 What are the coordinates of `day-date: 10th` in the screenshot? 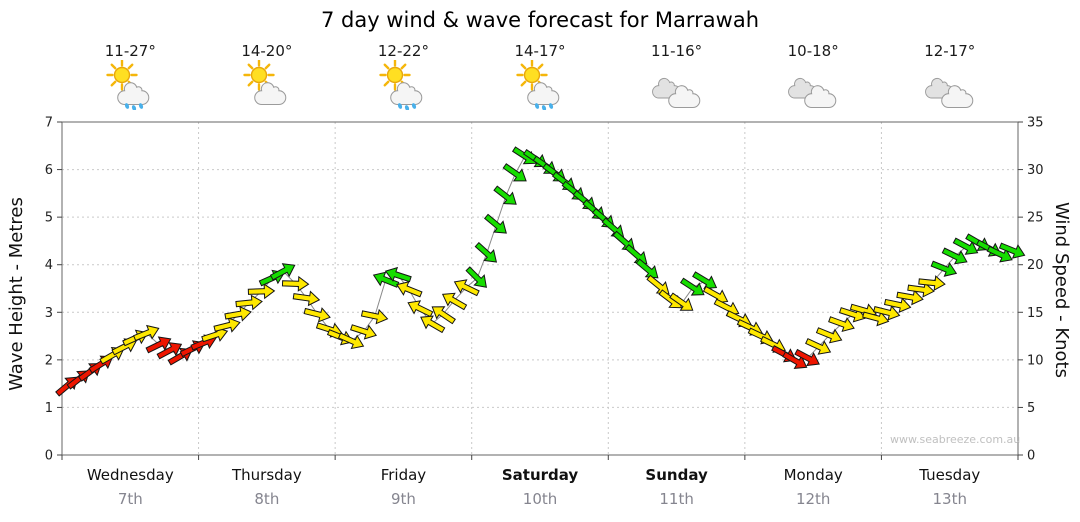 It's located at (540, 499).